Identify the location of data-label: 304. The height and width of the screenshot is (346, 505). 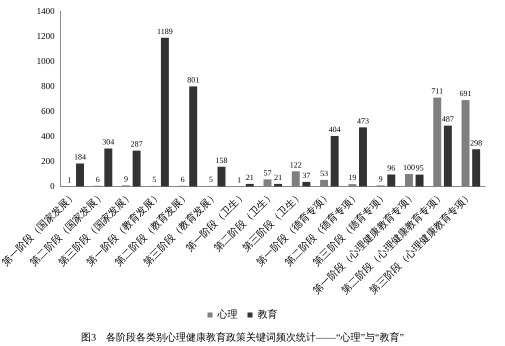
(108, 142).